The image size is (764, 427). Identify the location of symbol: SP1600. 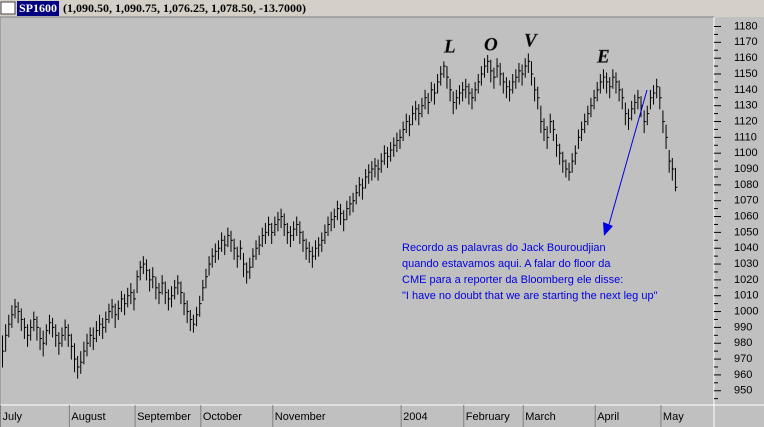
(38, 8).